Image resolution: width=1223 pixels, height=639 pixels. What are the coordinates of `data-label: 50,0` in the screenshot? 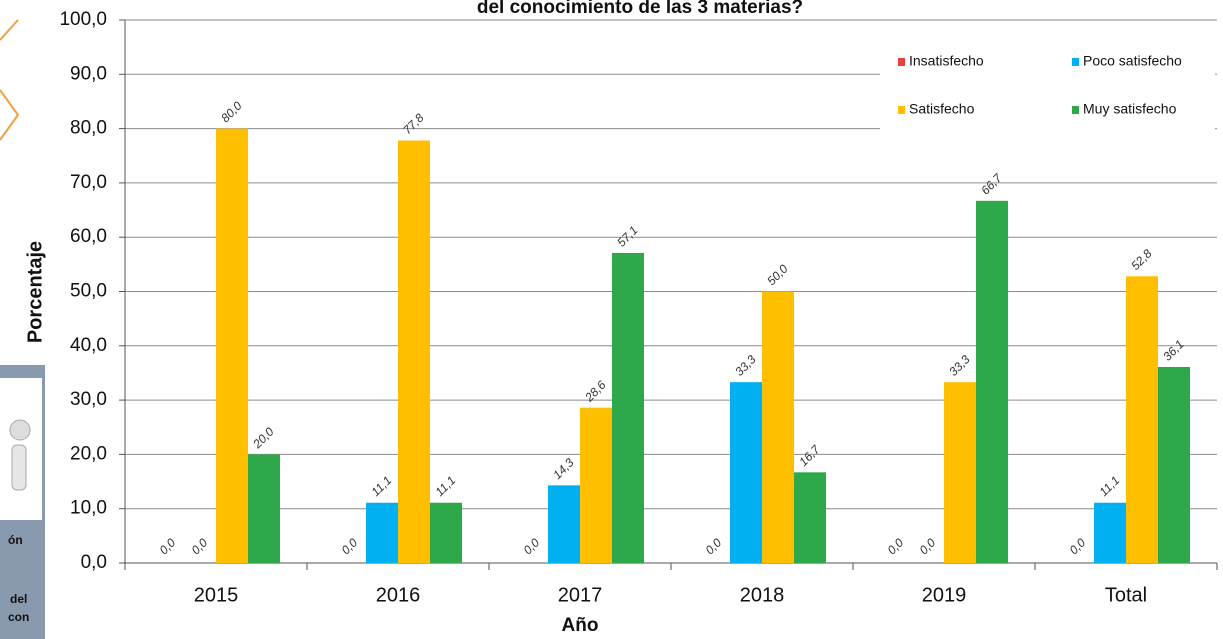 It's located at (777, 274).